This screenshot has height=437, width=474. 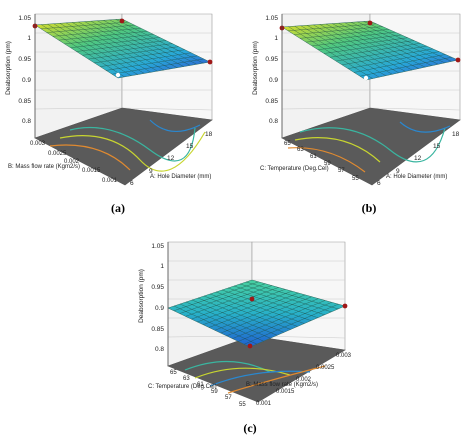 I want to click on panel-c-zlabel: Deabsorption (pm), so click(x=141, y=296).